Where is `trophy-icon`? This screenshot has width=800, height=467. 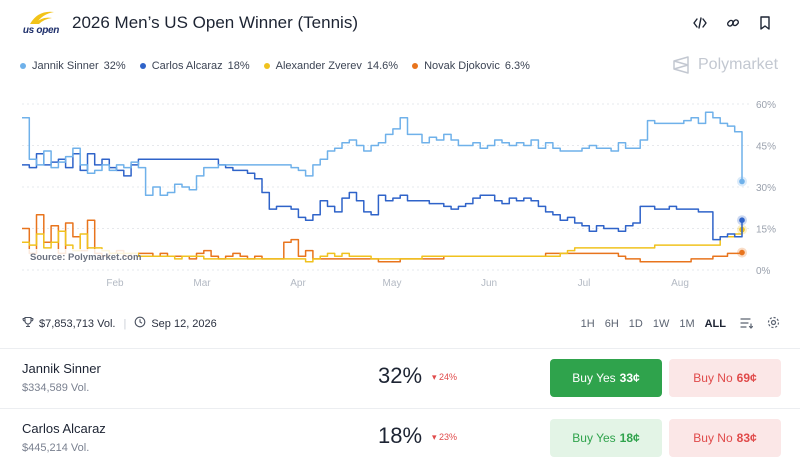
trophy-icon is located at coordinates (28, 323).